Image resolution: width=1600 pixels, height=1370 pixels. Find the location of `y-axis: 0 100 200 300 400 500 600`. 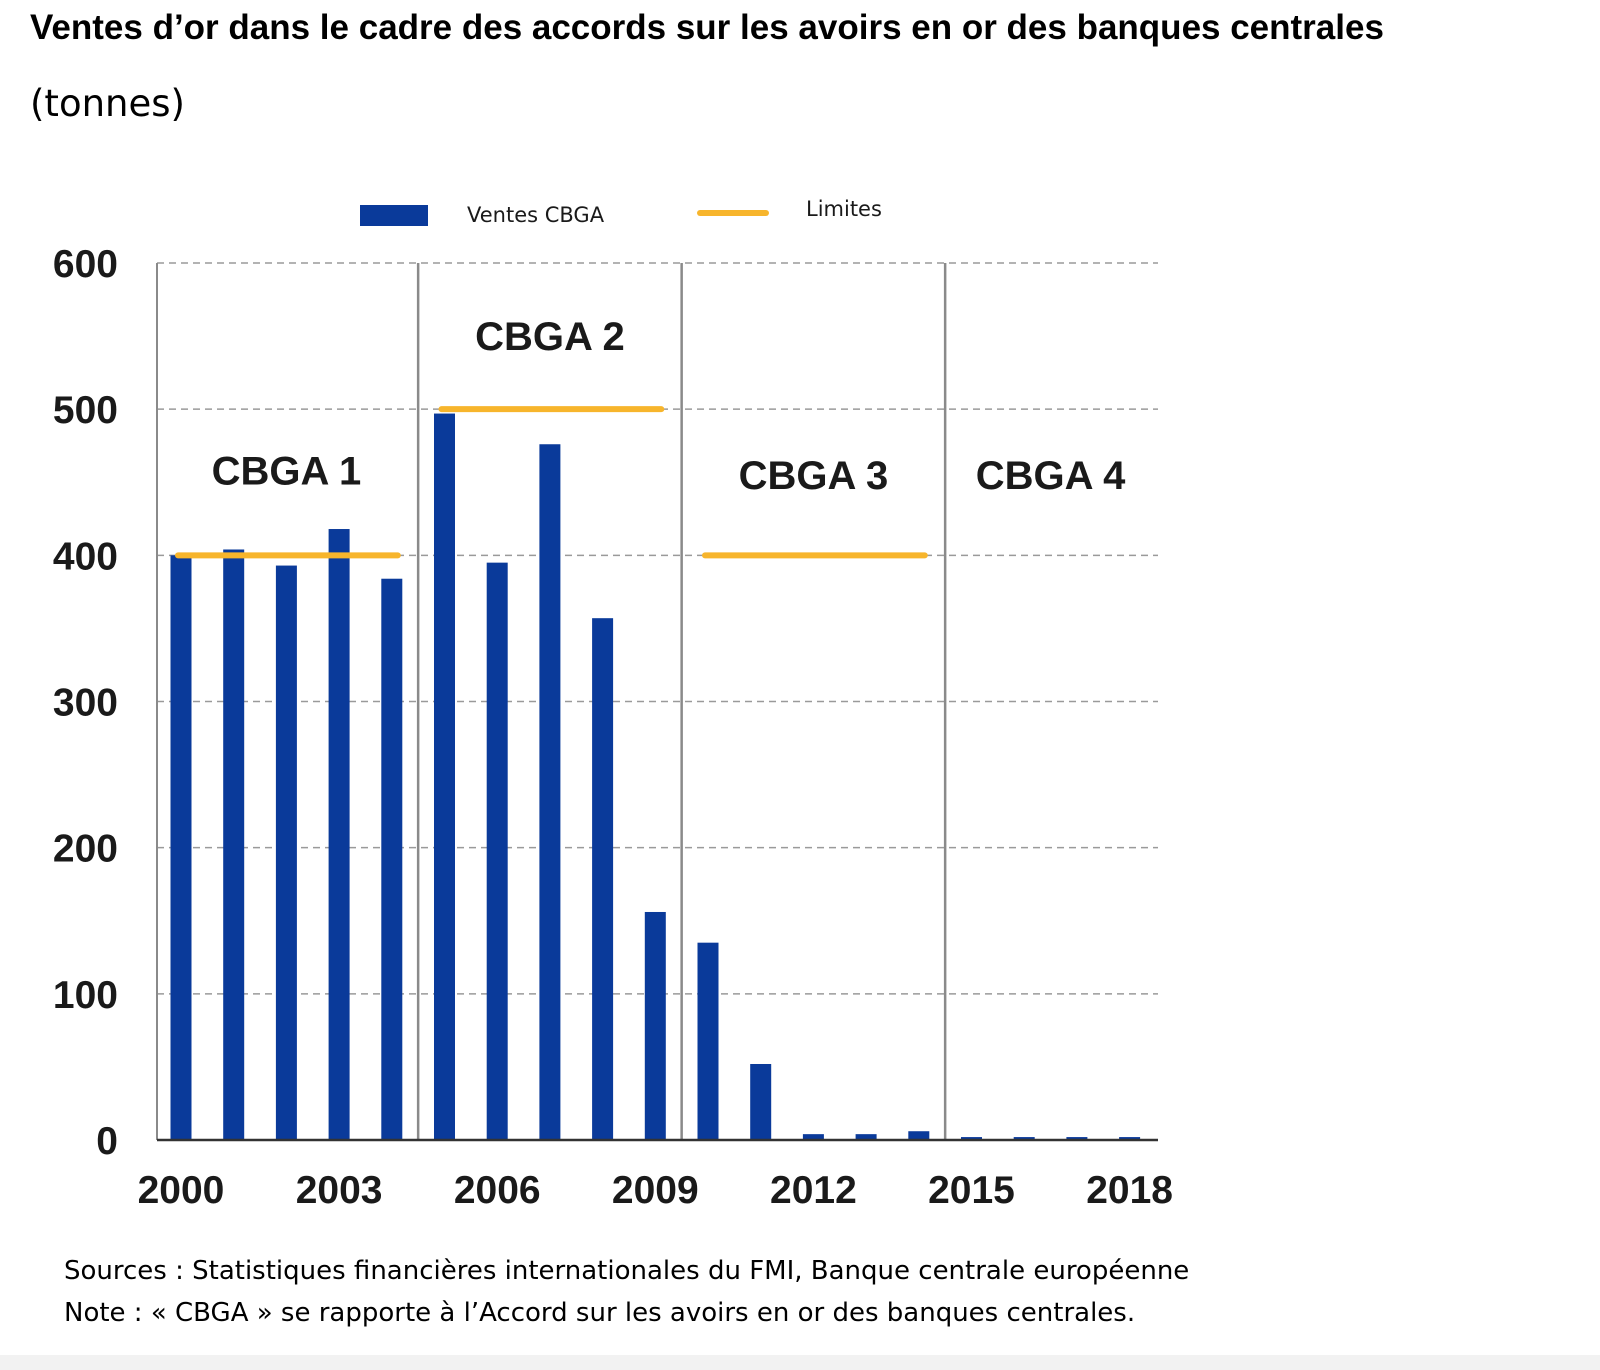

y-axis: 0 100 200 300 400 500 600 is located at coordinates (105, 703).